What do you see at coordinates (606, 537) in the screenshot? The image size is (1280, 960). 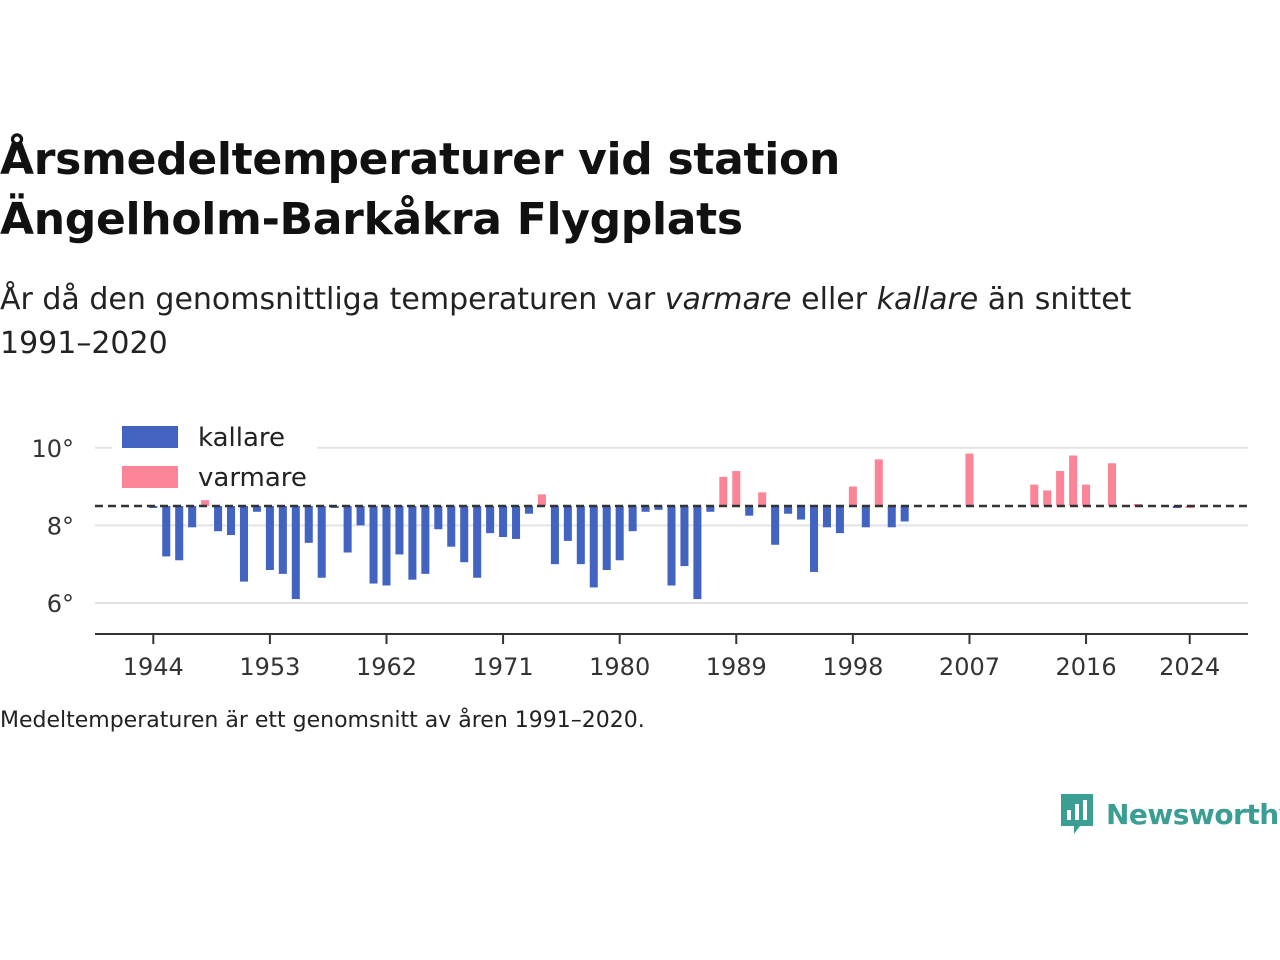 I see `bar-1979` at bounding box center [606, 537].